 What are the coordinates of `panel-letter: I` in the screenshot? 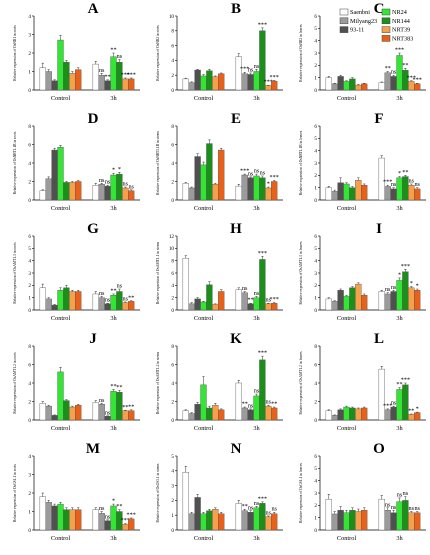 It's located at (379, 229).